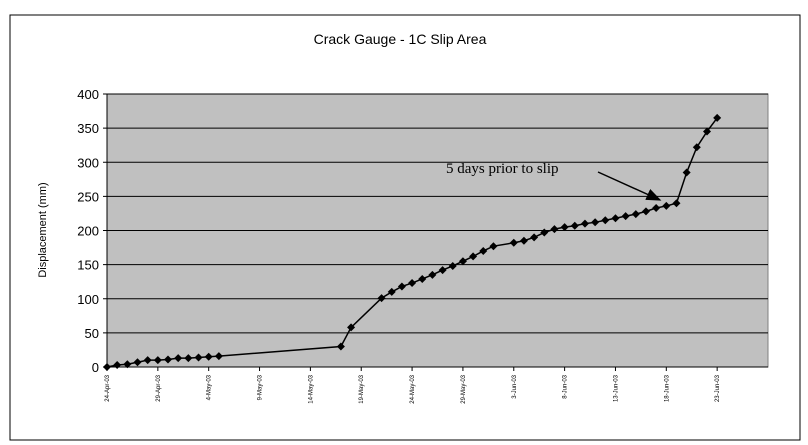 This screenshot has width=808, height=445. Describe the element at coordinates (362, 388) in the screenshot. I see `x-tick-label: 19-May-03` at that location.